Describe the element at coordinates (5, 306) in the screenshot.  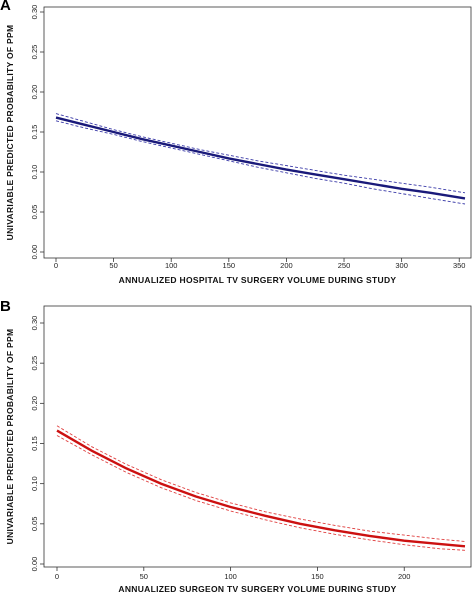
I see `panel-label-b: B` at that location.